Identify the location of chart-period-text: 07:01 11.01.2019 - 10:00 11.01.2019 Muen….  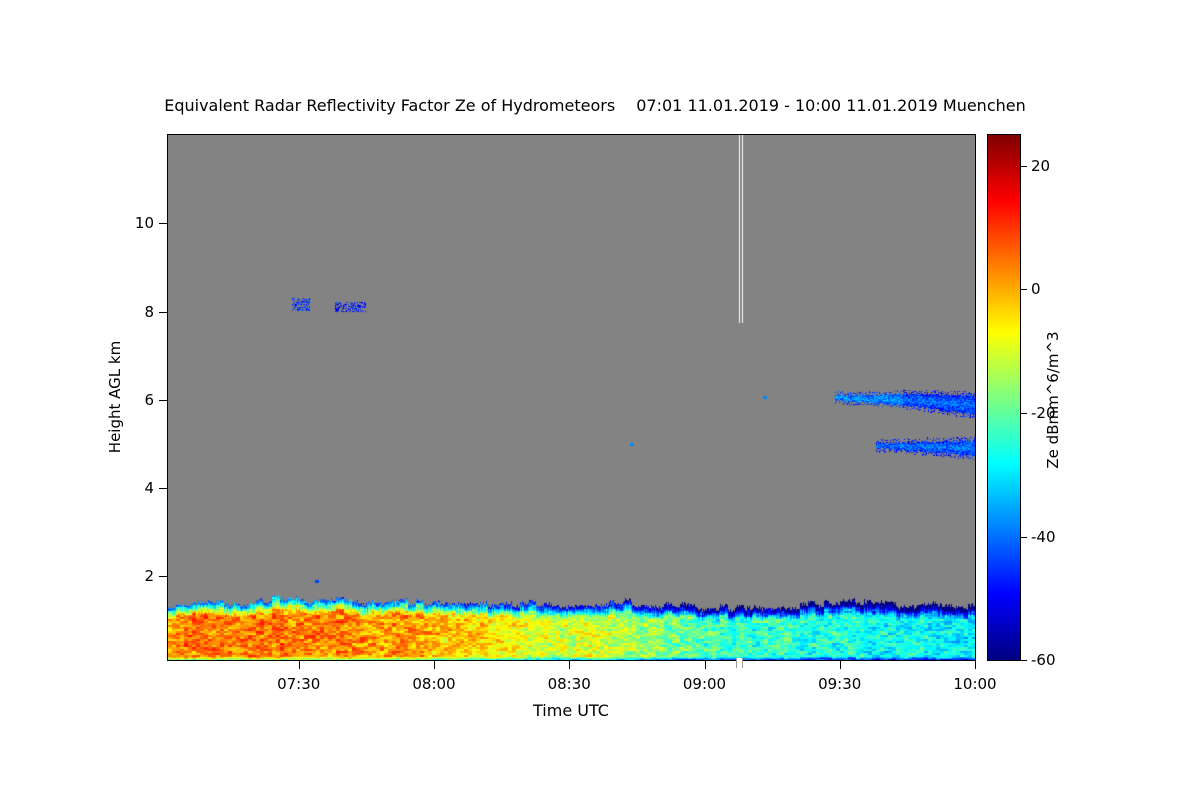
(831, 105).